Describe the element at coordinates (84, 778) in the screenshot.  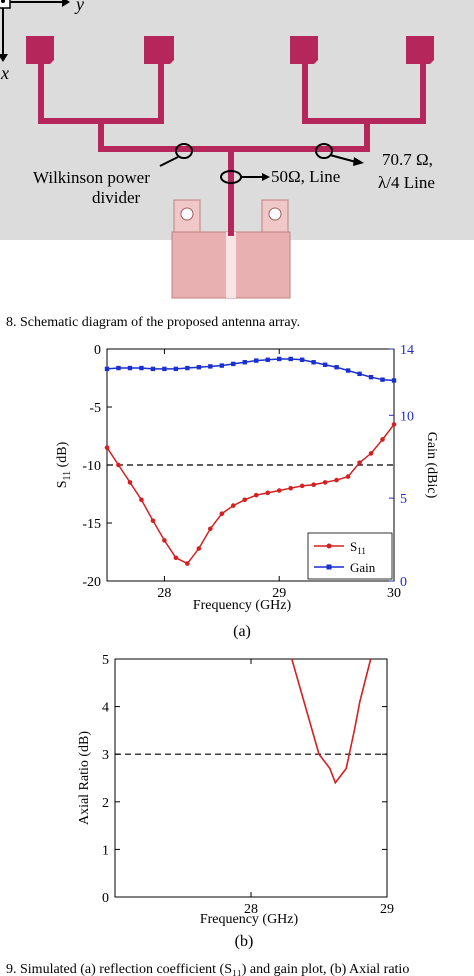
I see `chart-b-y-axis-label: Axial Ratio (dB)` at that location.